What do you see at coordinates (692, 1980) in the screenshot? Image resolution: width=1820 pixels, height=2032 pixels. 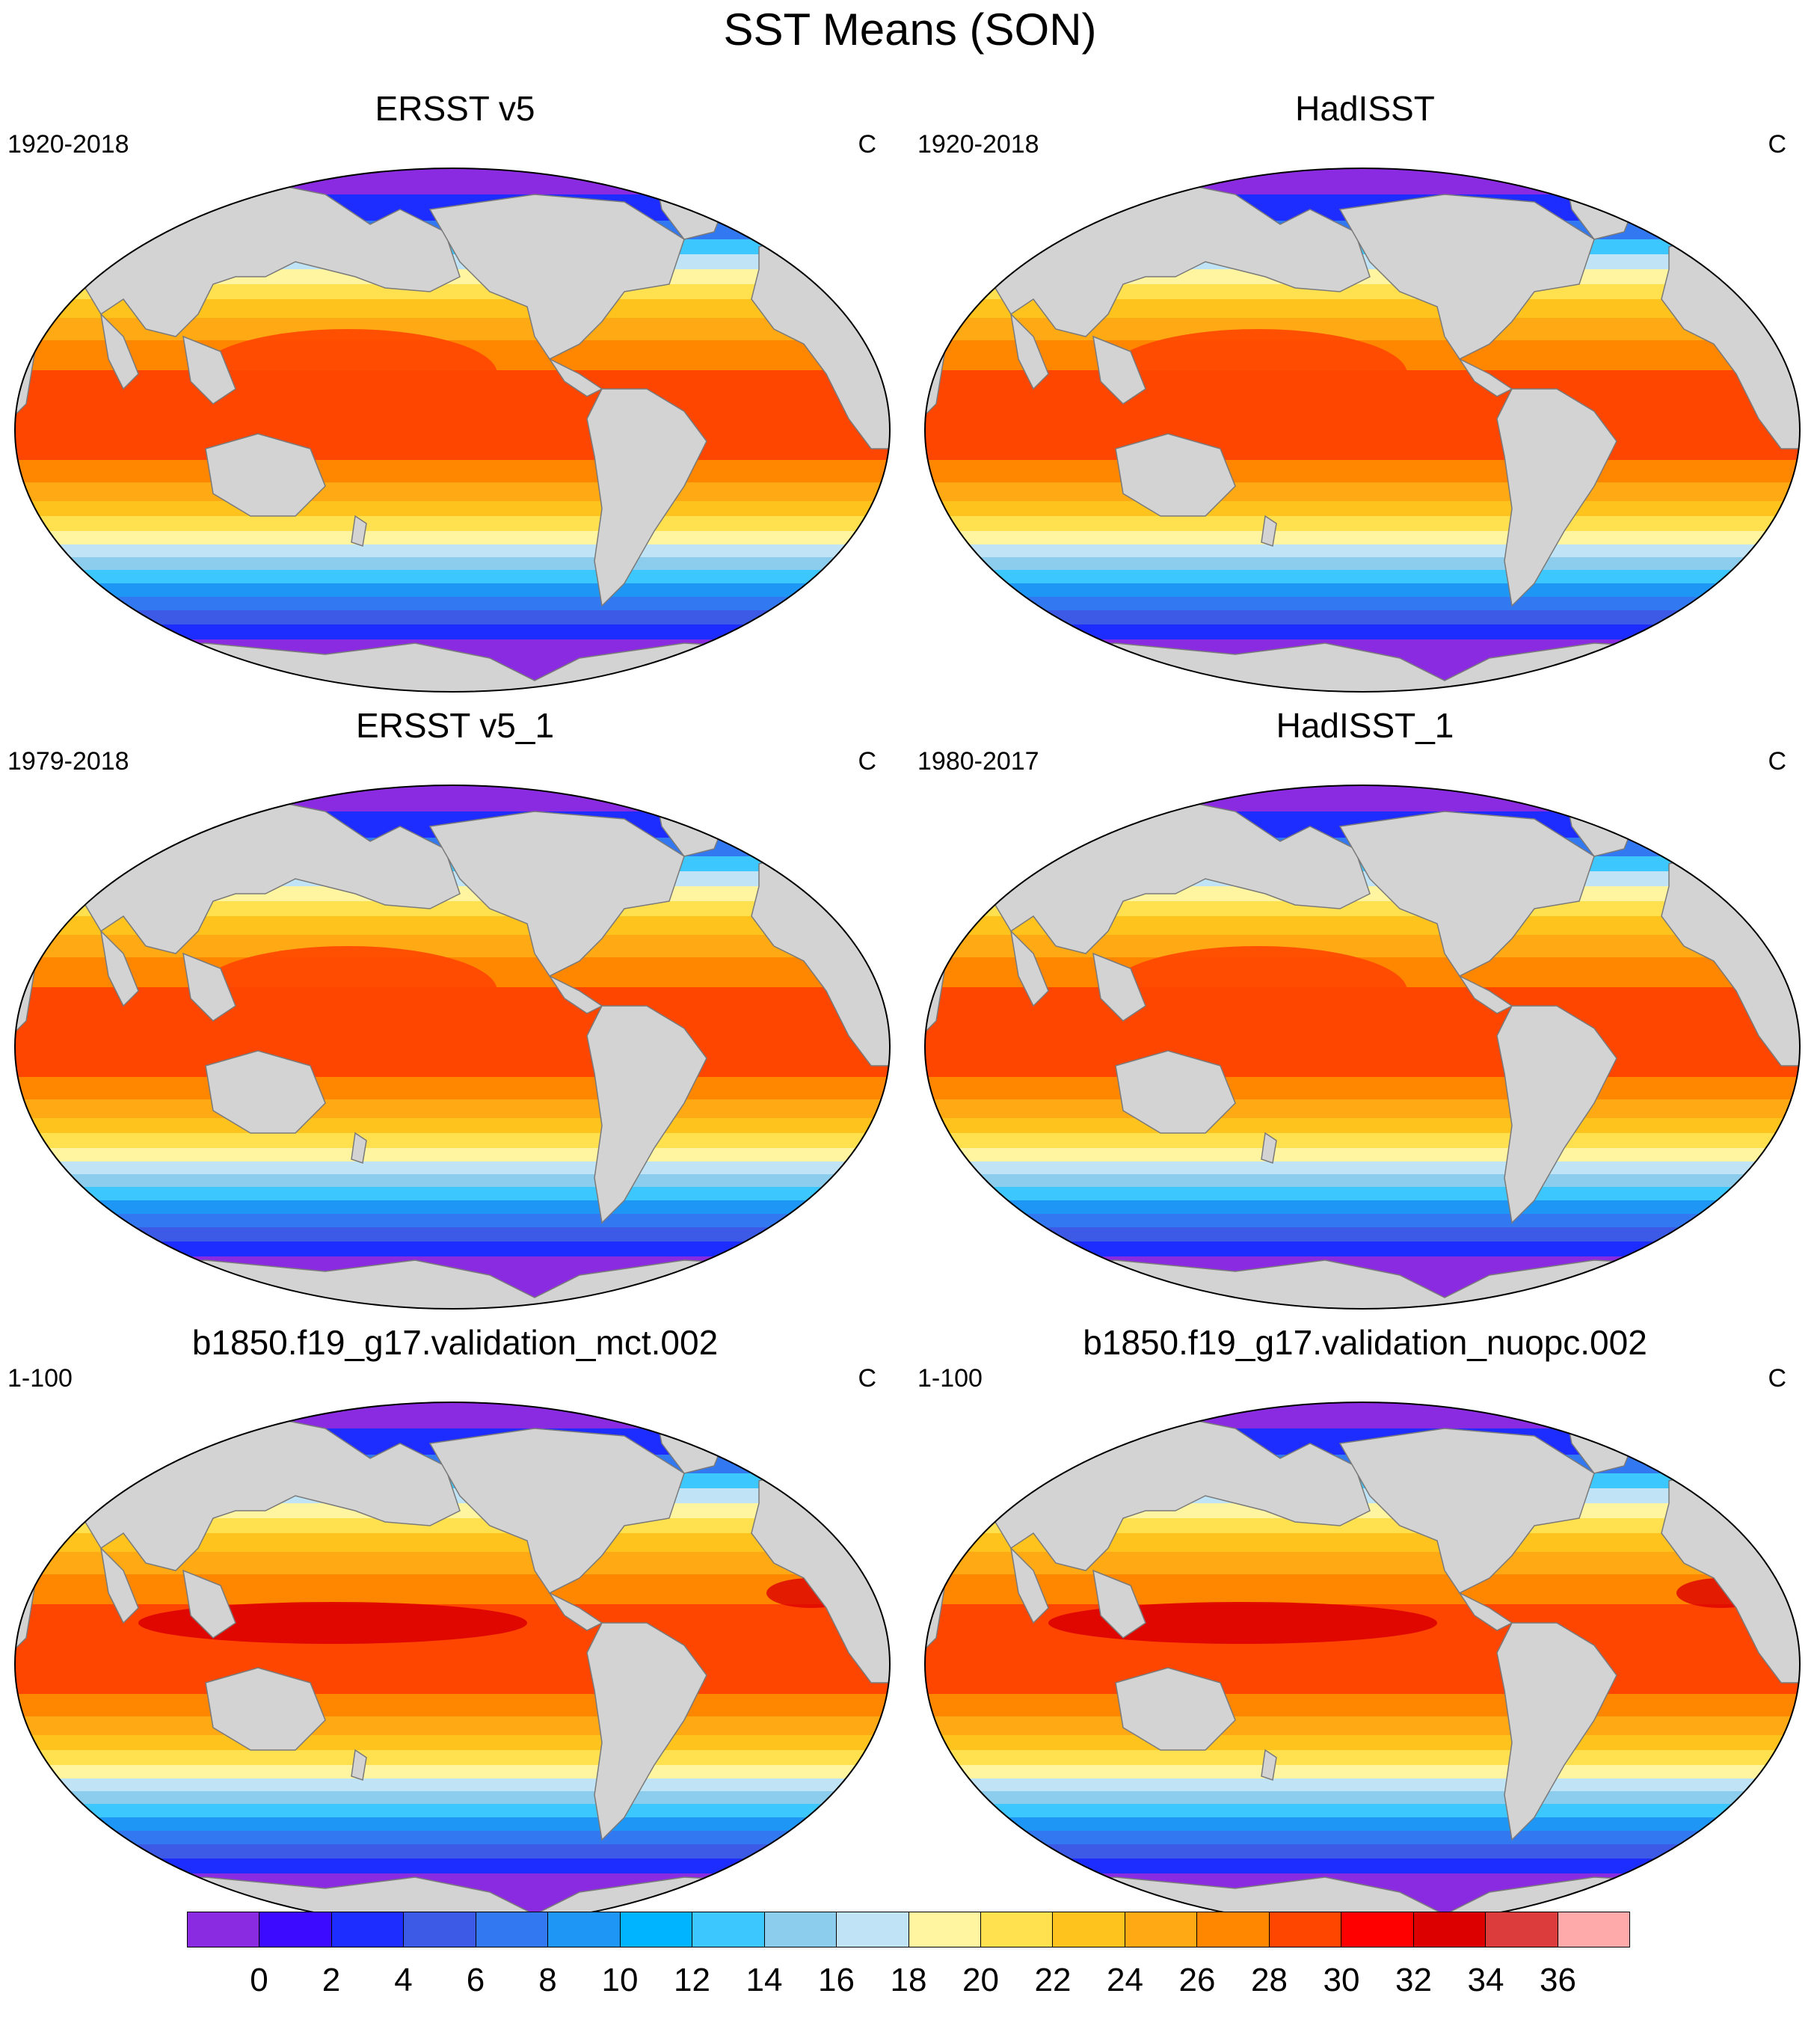 I see `colorbar-label: 12` at bounding box center [692, 1980].